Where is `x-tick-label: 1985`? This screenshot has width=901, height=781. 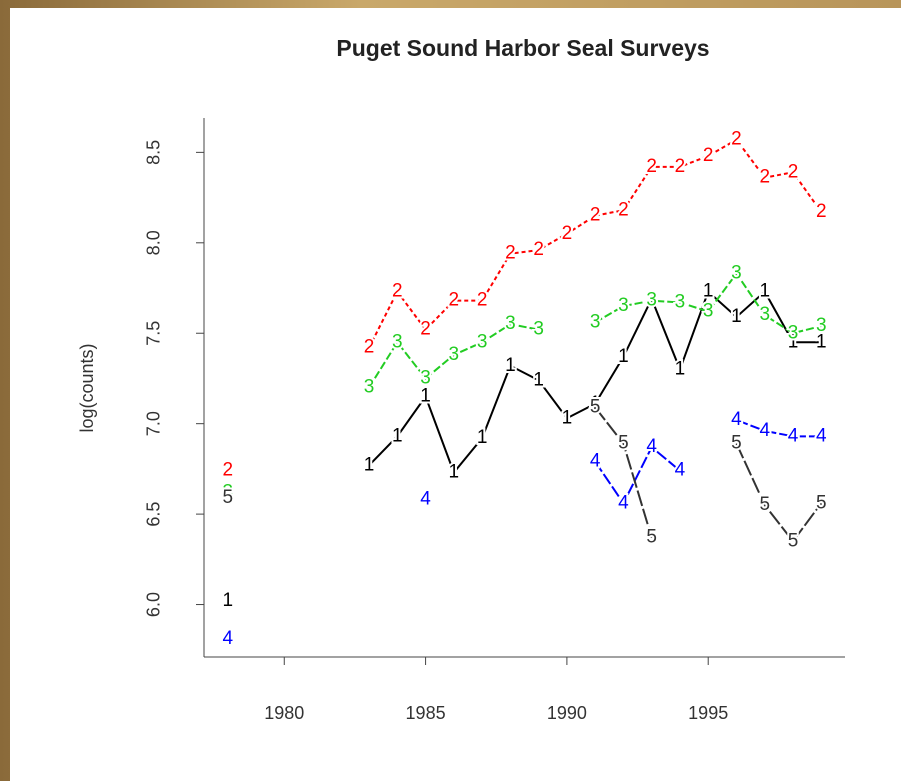
x-tick-label: 1985 is located at coordinates (426, 713).